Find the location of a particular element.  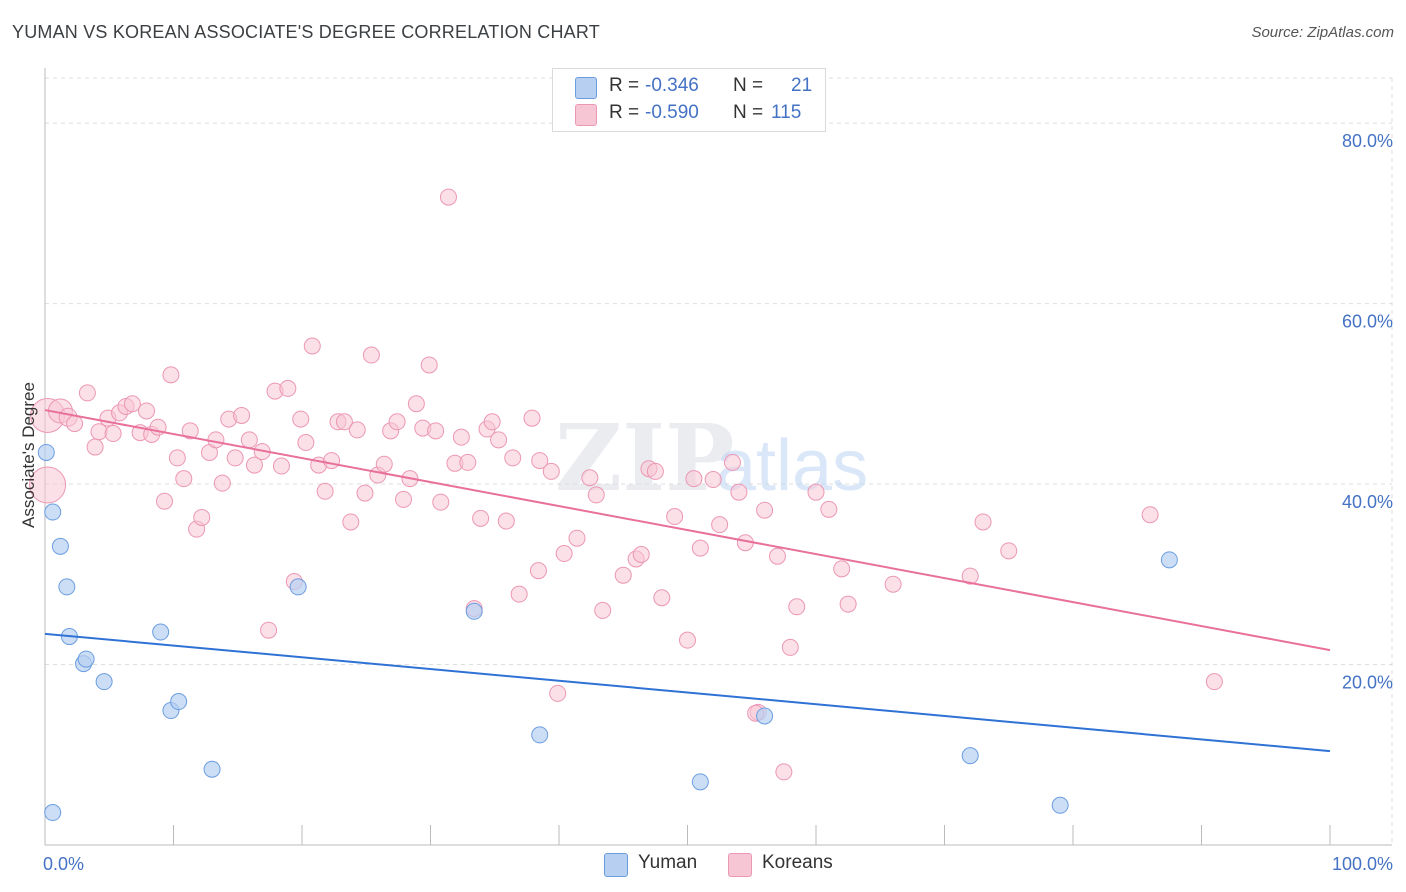

legend-yuman-n-label: N = is located at coordinates (748, 85).